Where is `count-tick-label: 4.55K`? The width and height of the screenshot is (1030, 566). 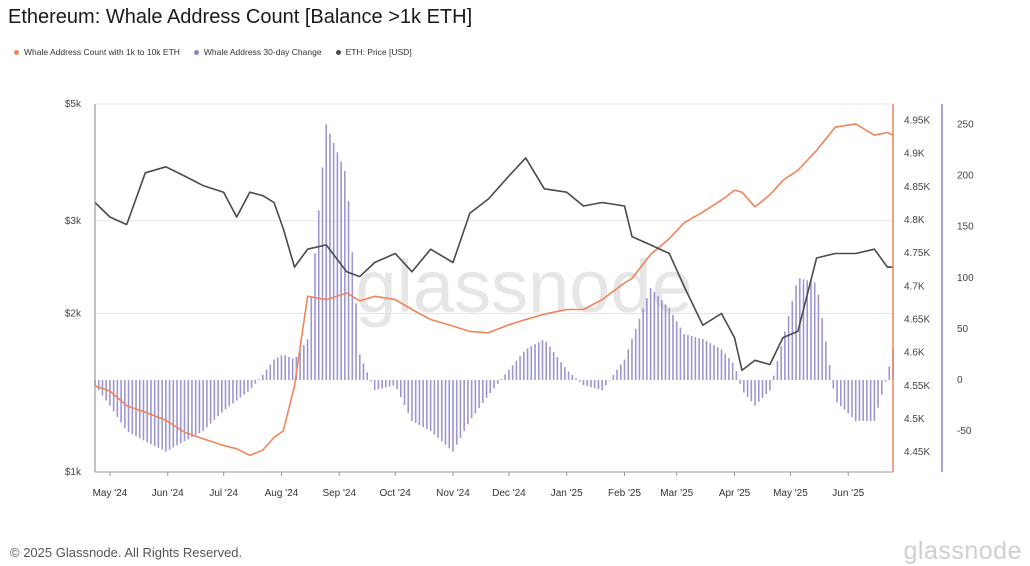
count-tick-label: 4.55K is located at coordinates (917, 386).